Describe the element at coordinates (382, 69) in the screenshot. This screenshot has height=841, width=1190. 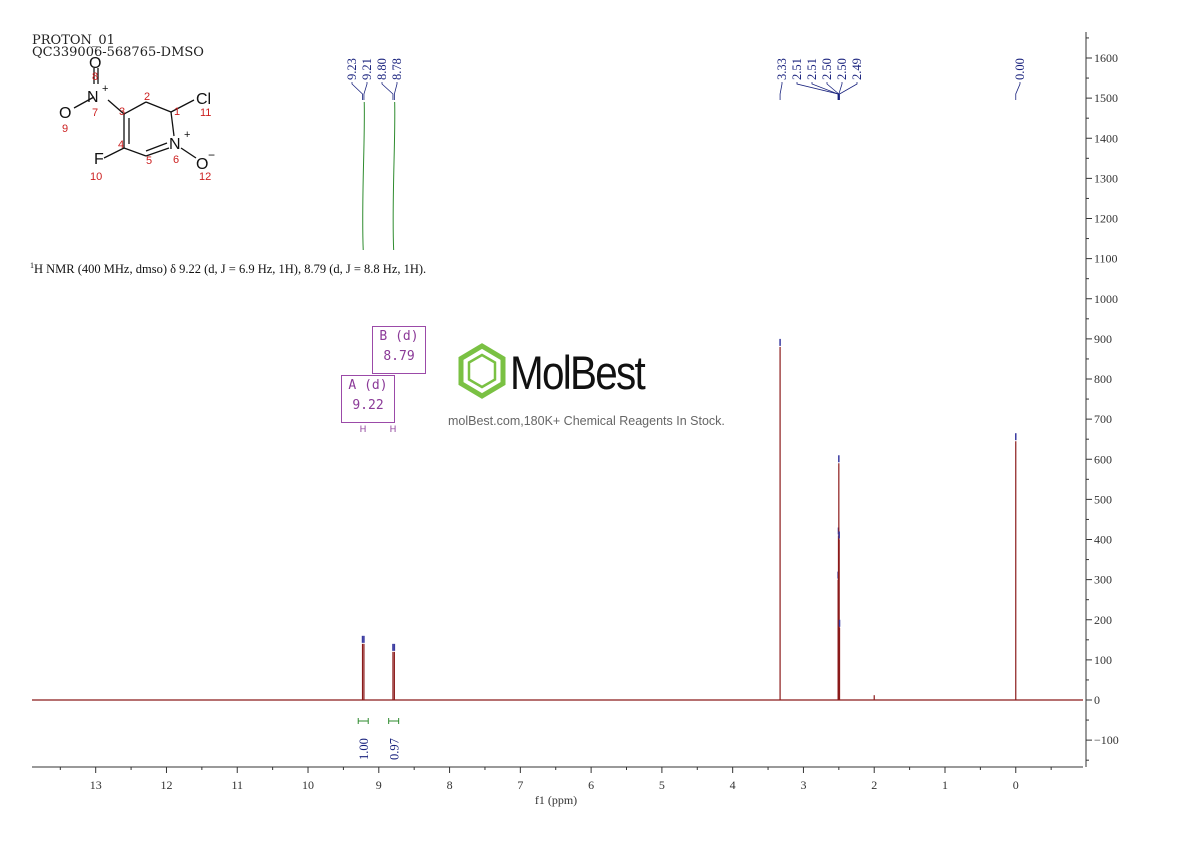
I see `peak-label: 8.80` at that location.